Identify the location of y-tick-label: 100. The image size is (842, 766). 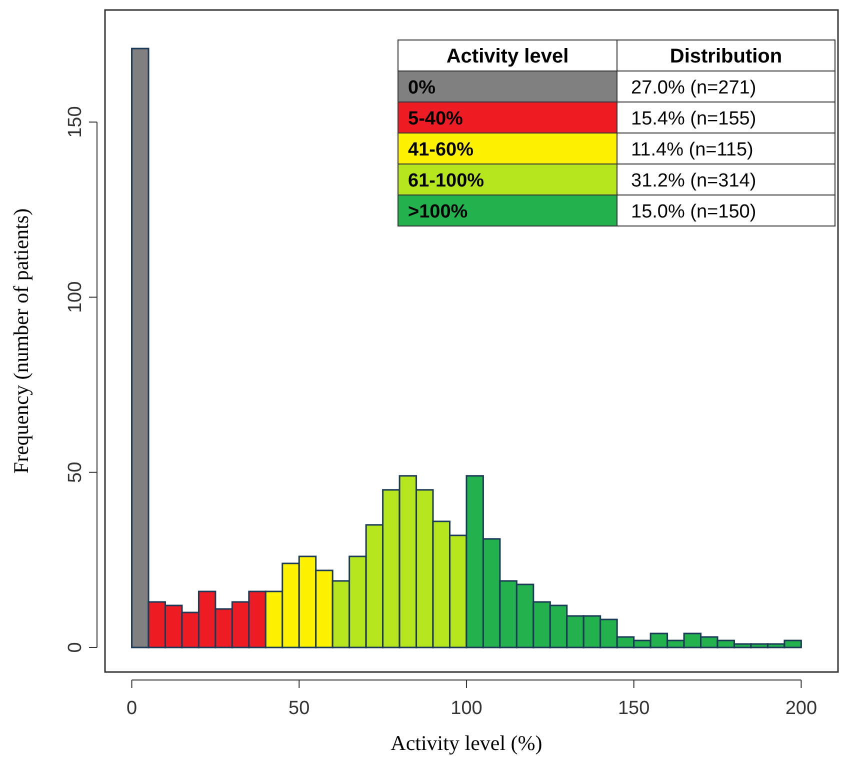
(75, 297).